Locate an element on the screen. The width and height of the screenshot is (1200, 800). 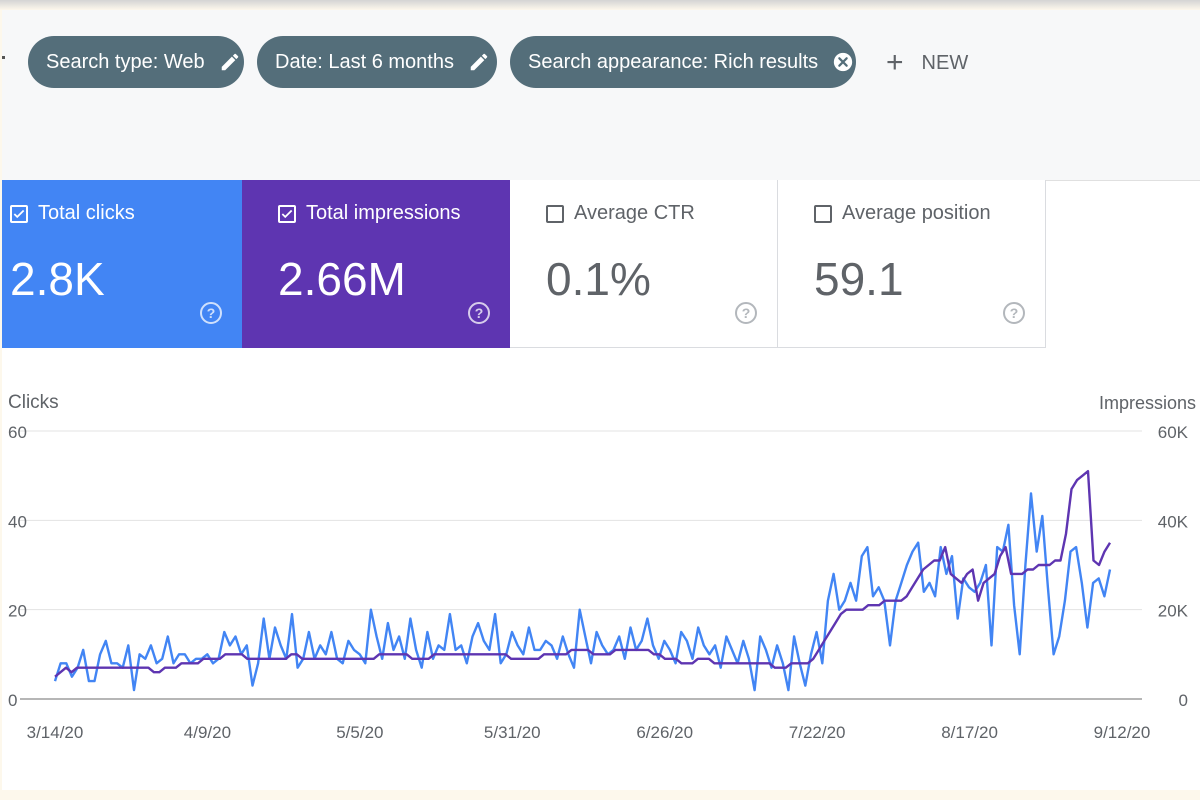
metric-label: Average CTR is located at coordinates (634, 213).